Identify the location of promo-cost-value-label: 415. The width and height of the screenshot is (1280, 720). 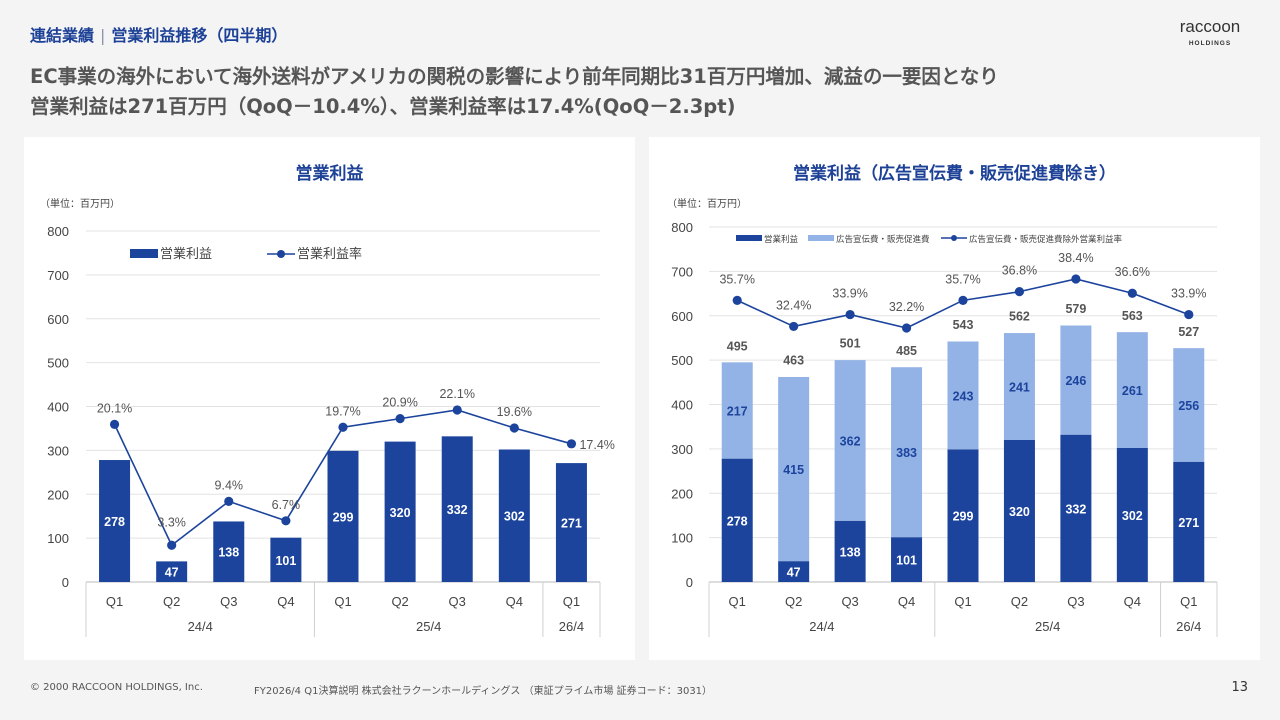
(793, 470).